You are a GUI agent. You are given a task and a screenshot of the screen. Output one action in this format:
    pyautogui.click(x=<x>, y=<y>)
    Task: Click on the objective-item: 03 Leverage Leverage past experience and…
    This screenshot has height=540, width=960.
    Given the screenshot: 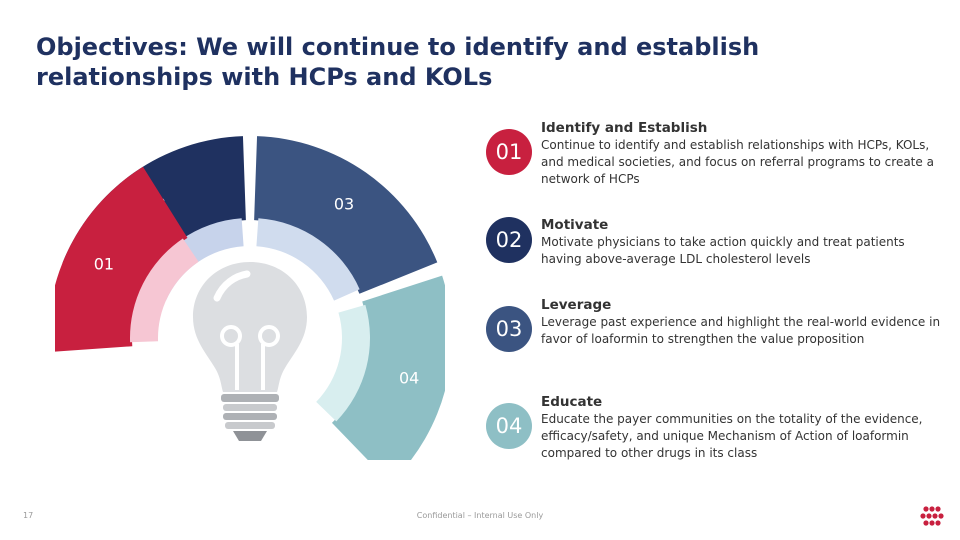 What is the action you would take?
    pyautogui.click(x=716, y=327)
    